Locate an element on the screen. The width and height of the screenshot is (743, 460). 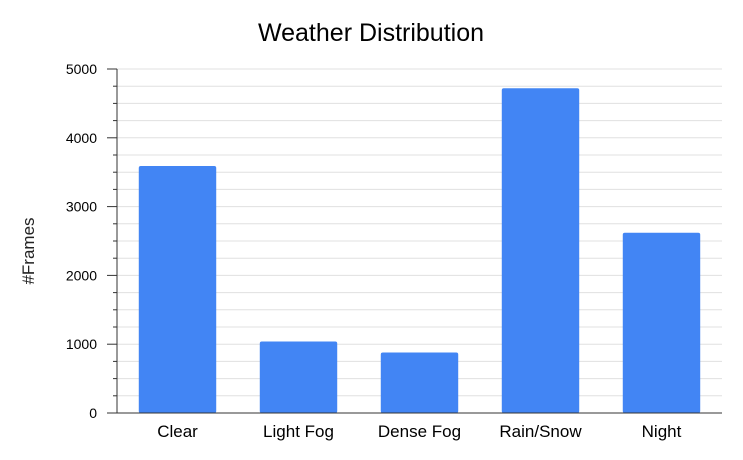
bar-light-fog is located at coordinates (298, 377).